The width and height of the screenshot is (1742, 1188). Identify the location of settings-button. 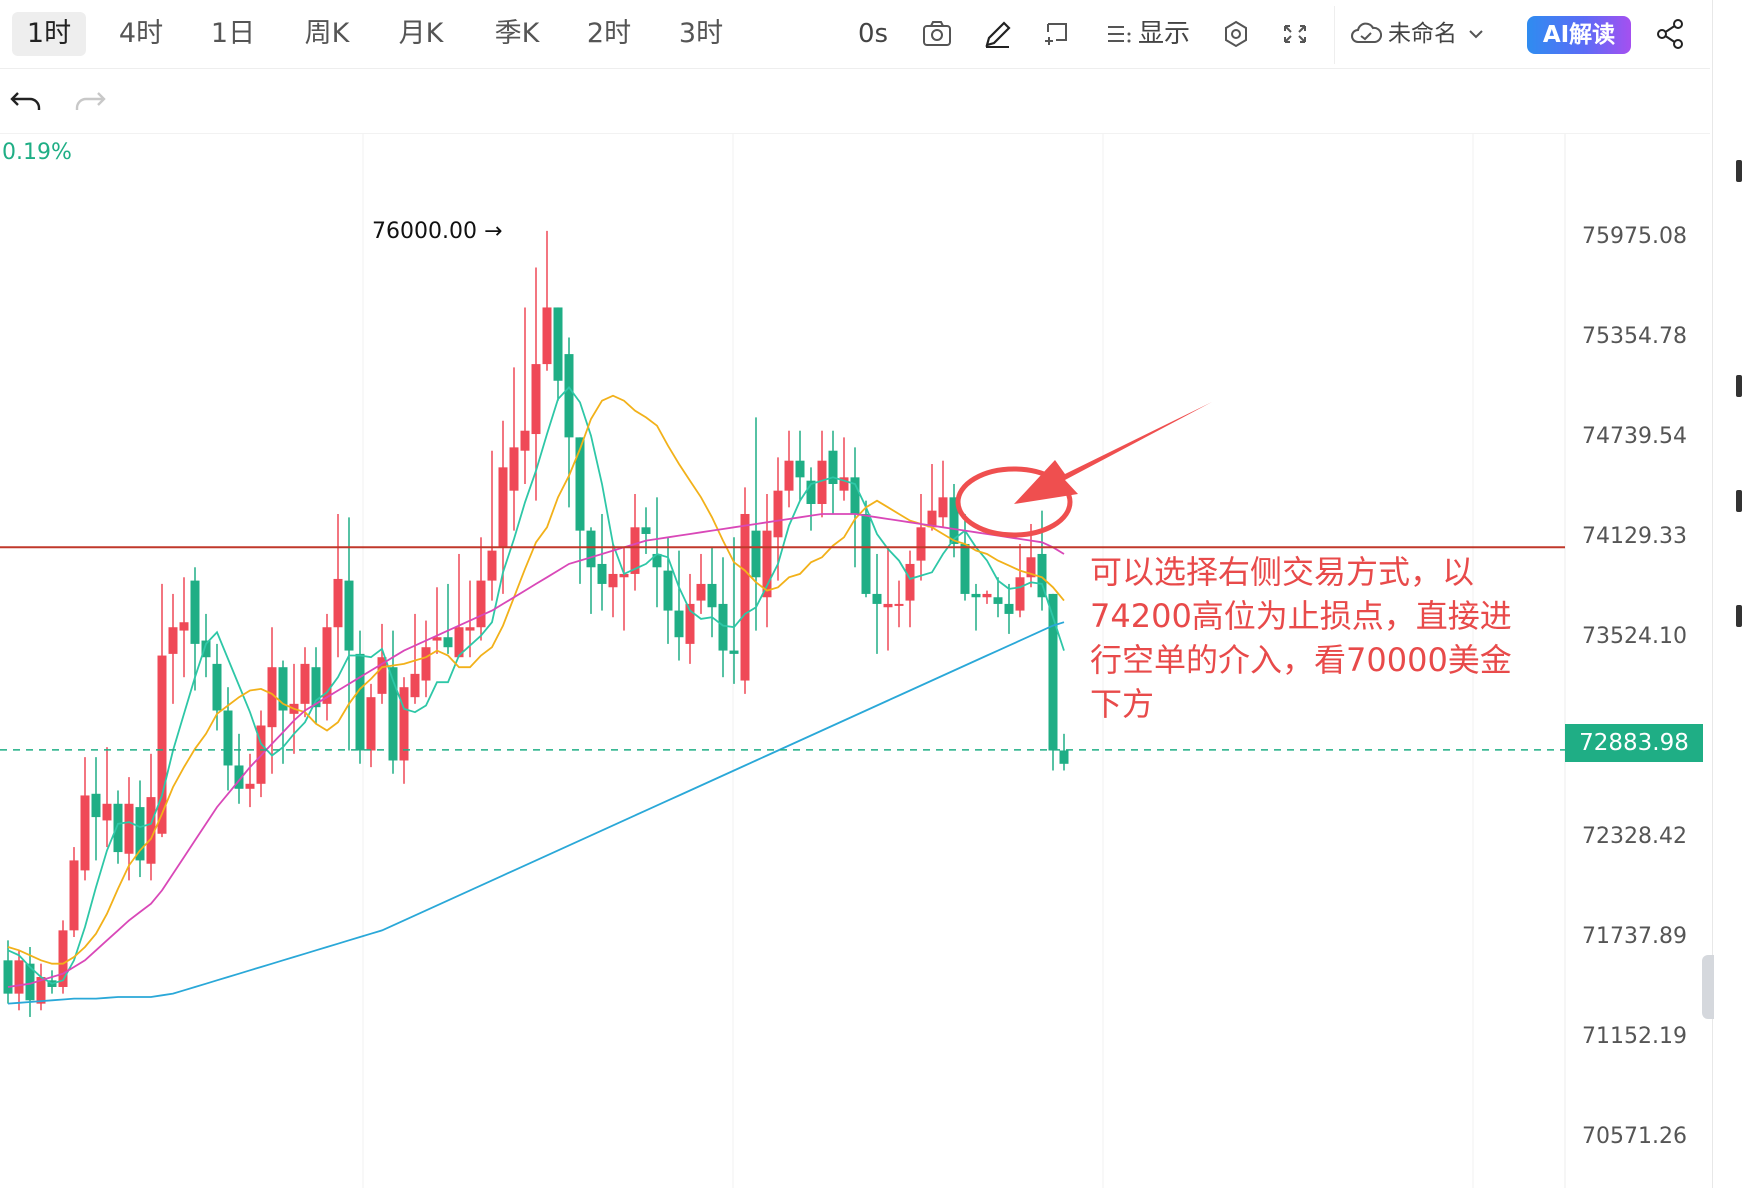
(1236, 34).